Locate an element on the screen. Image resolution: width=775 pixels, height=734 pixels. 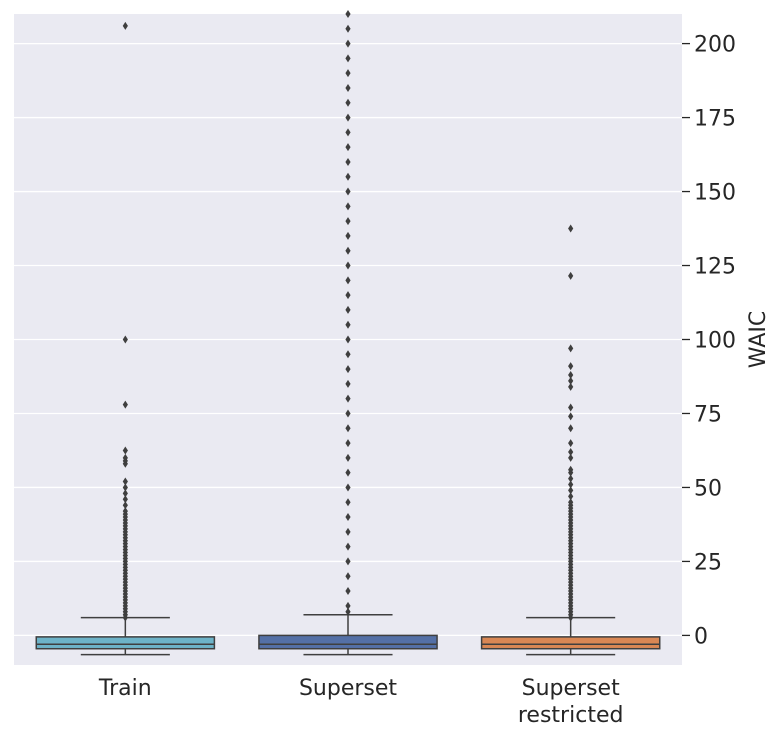
x-tick-label: Superset restricted is located at coordinates (571, 702).